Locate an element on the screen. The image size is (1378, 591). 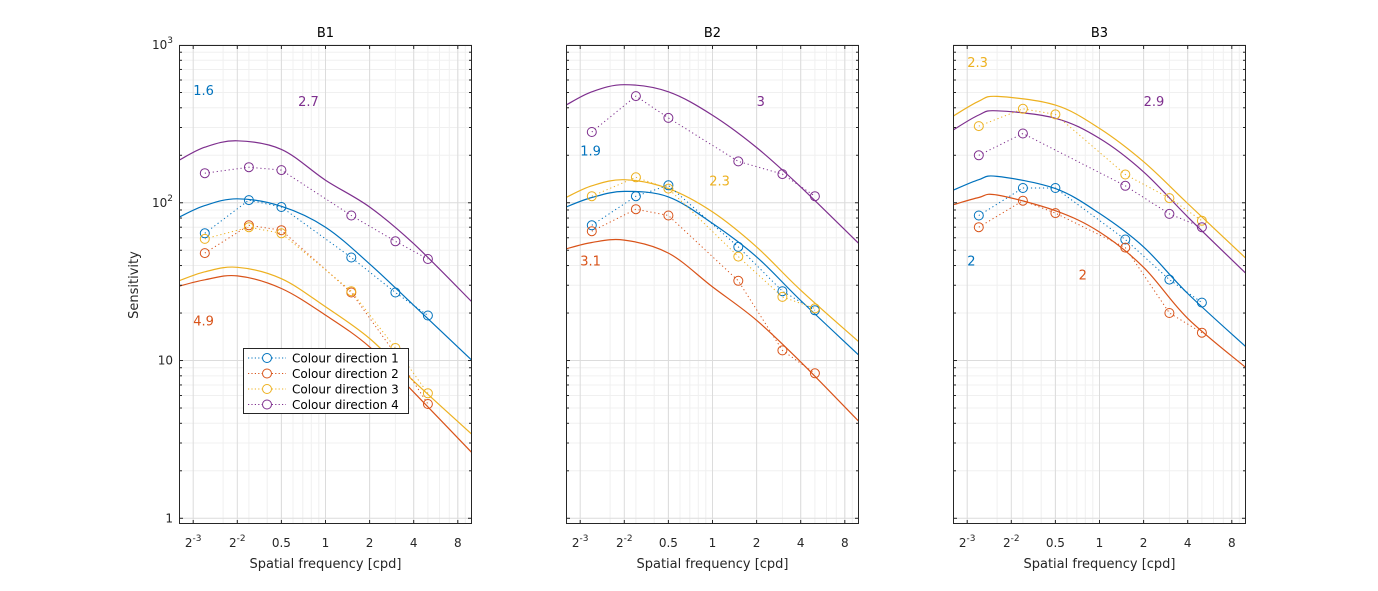
fit-annotation: 1.9 is located at coordinates (590, 151).